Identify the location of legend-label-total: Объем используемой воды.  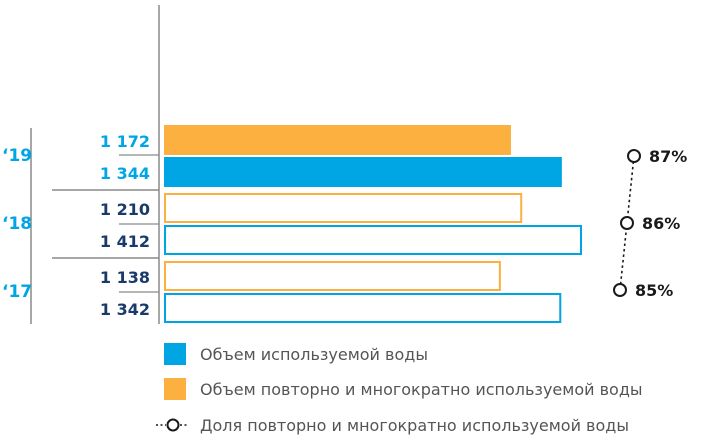
(314, 354).